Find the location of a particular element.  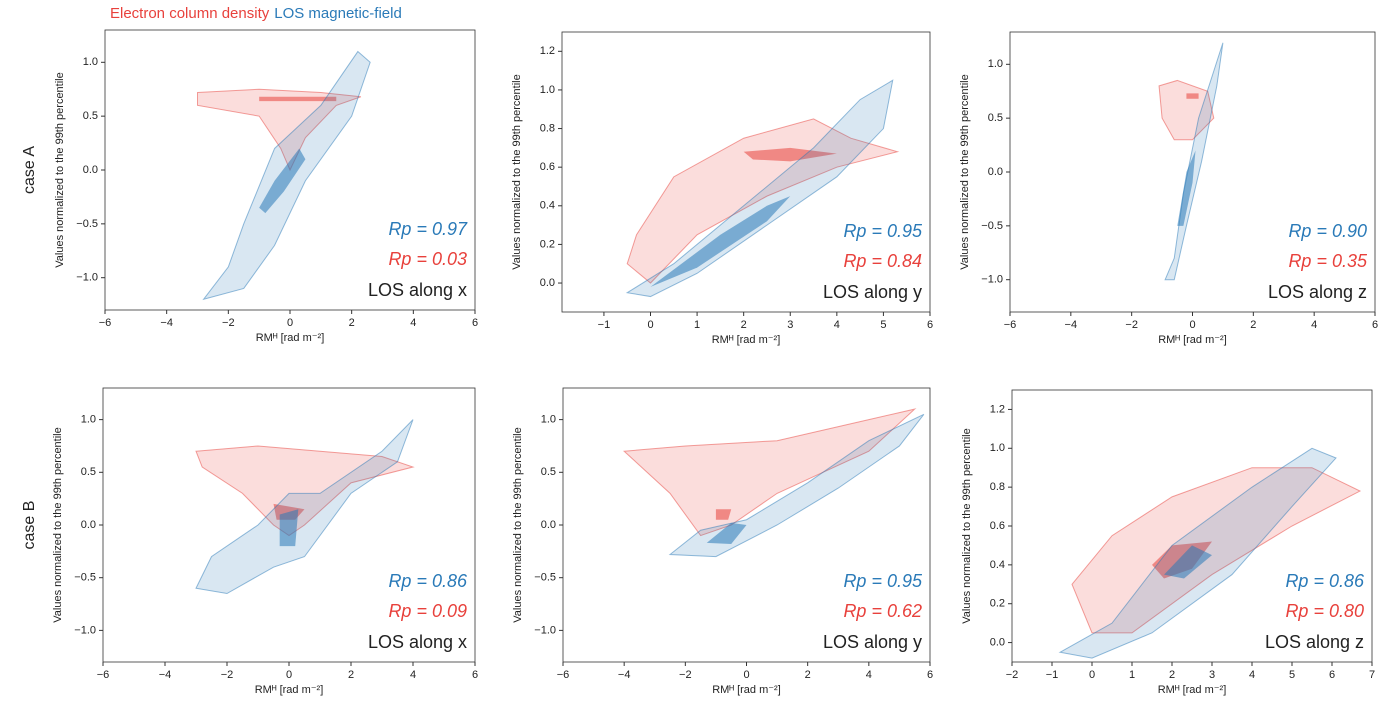

rp-label: Rp = 0.97 is located at coordinates (428, 229).